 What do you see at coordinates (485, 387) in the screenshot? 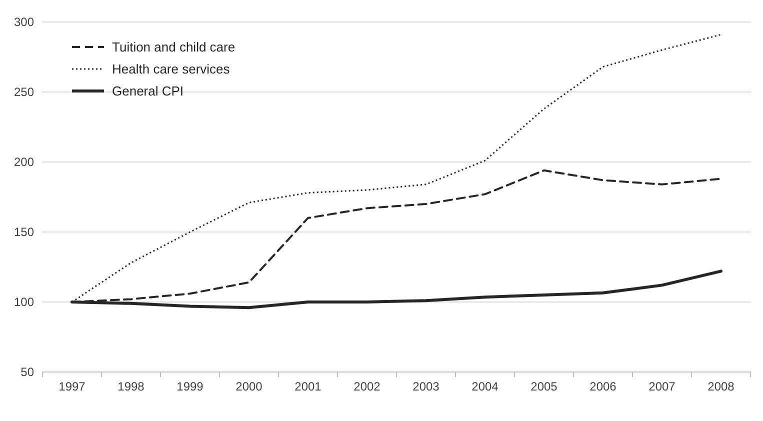
I see `x-tick-label: 2004` at bounding box center [485, 387].